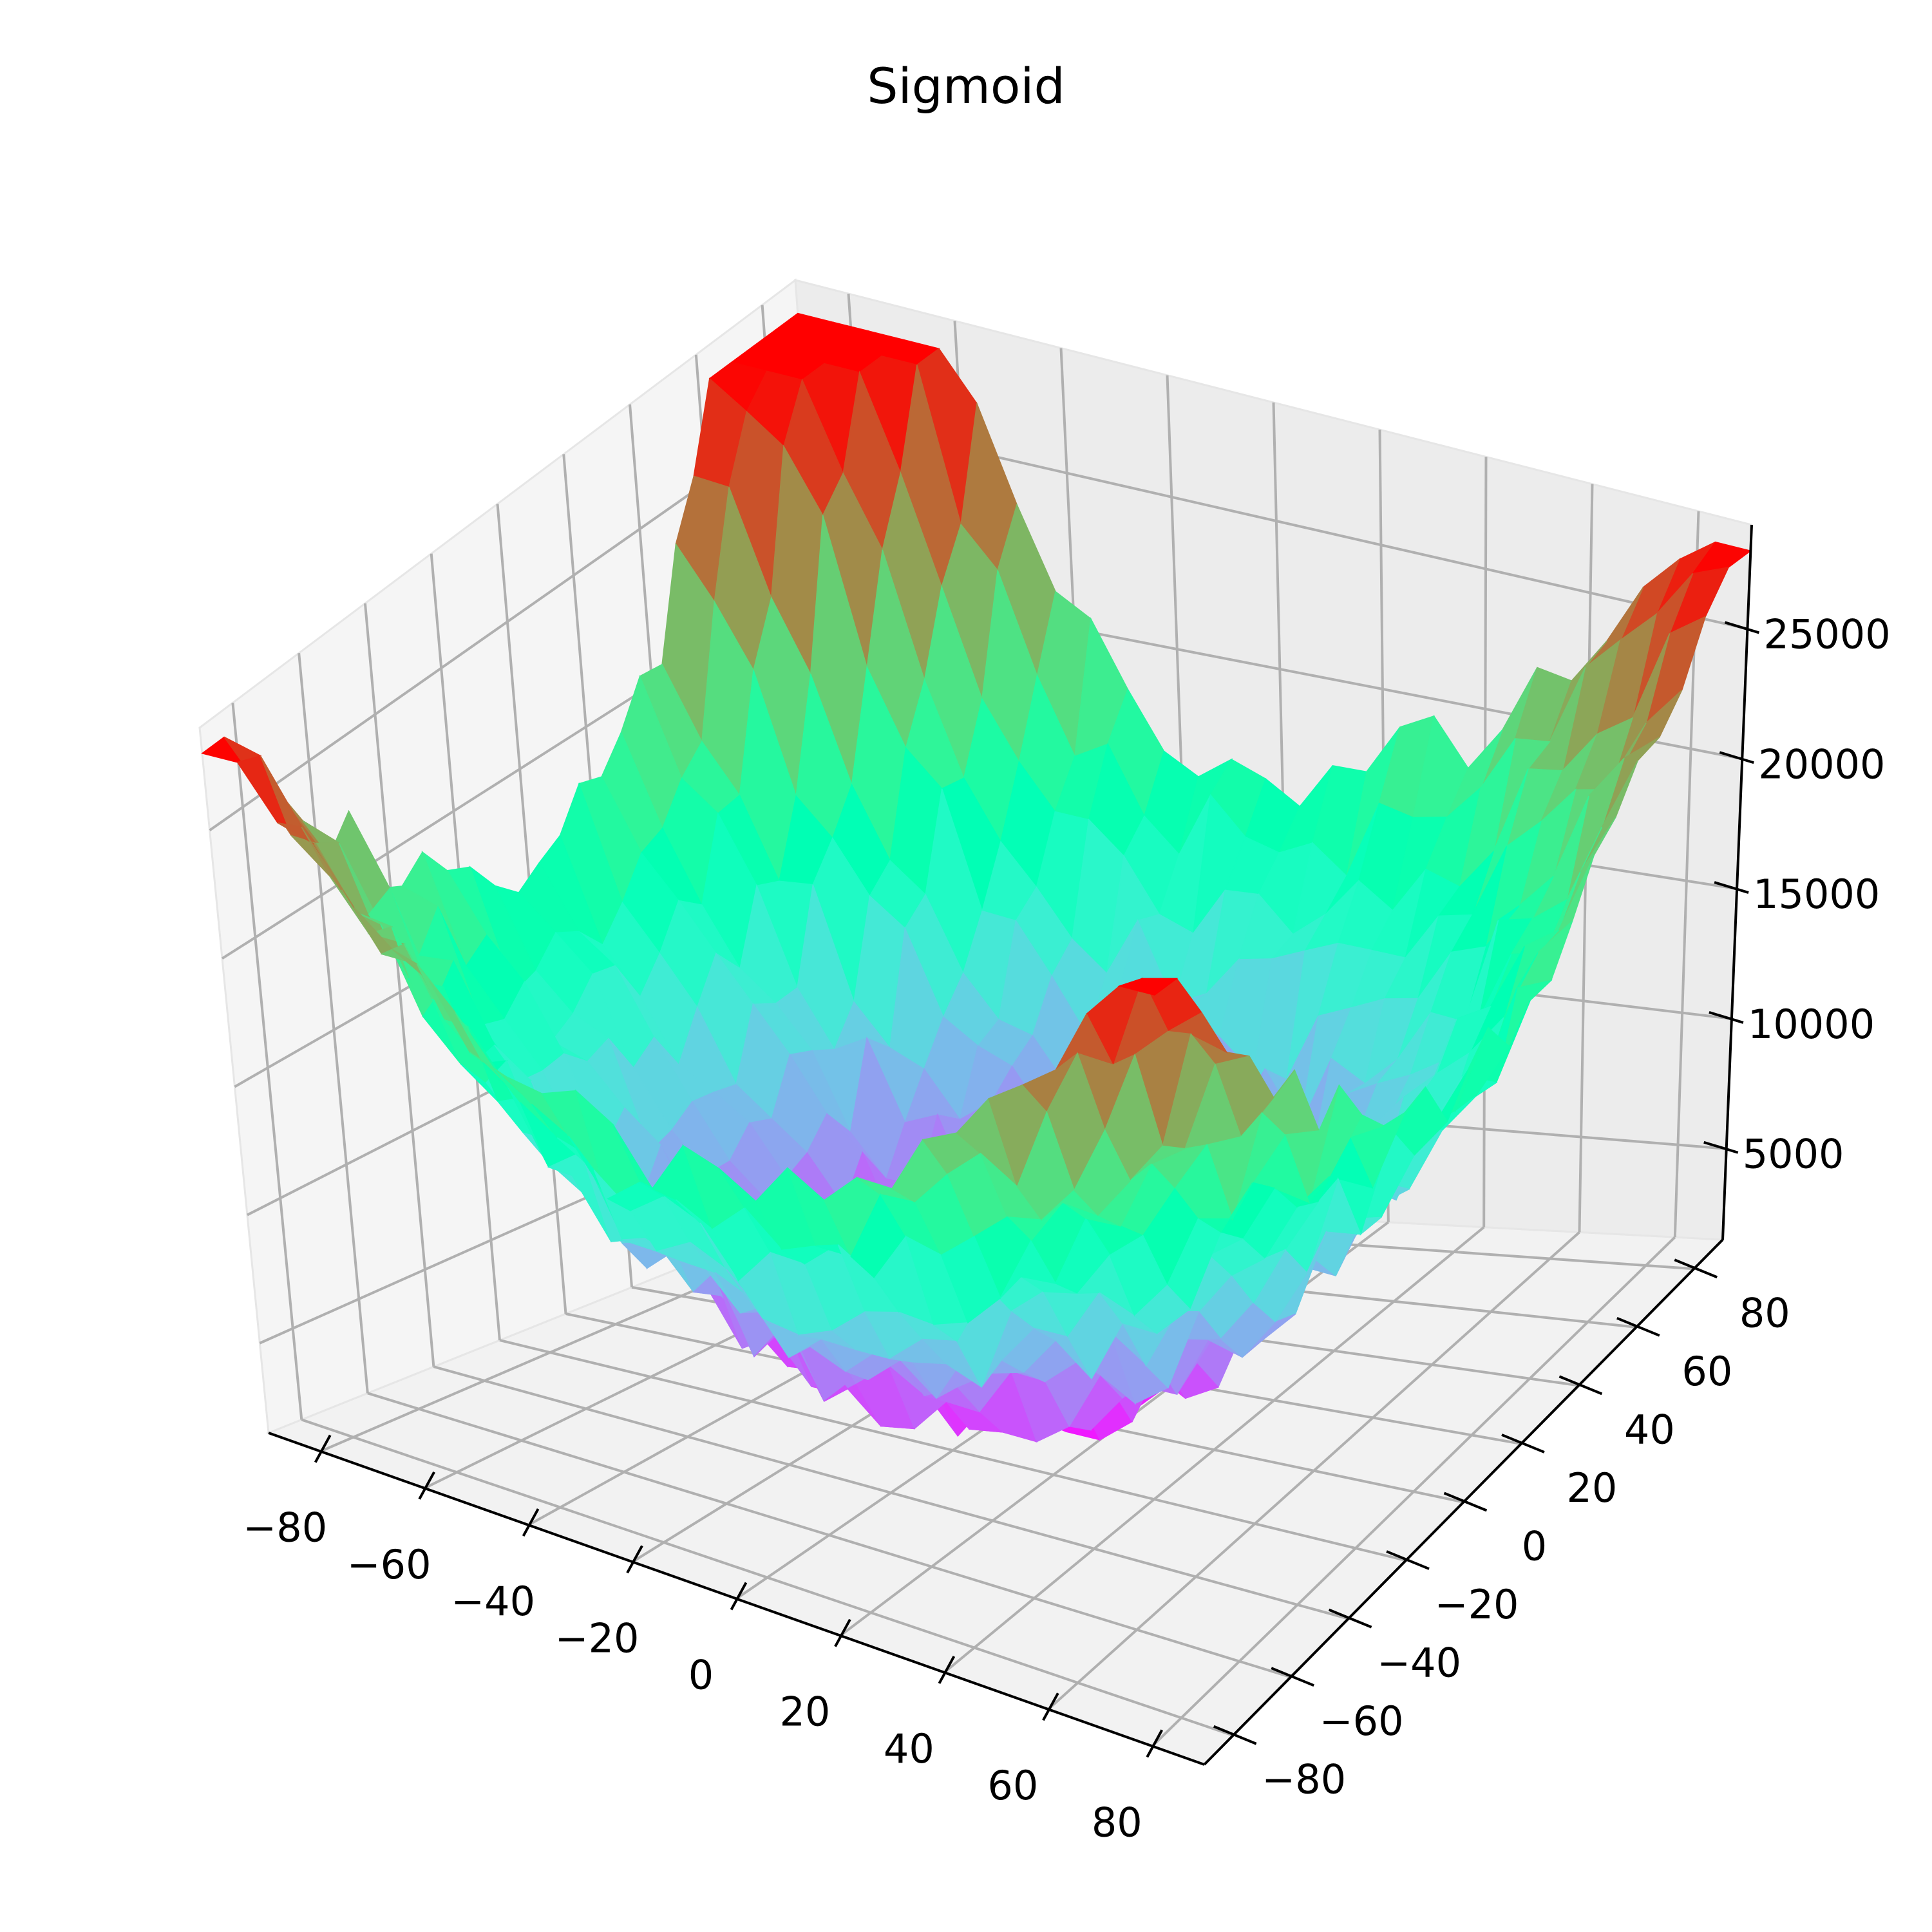  I want to click on z-tick-label: 15000, so click(1816, 894).